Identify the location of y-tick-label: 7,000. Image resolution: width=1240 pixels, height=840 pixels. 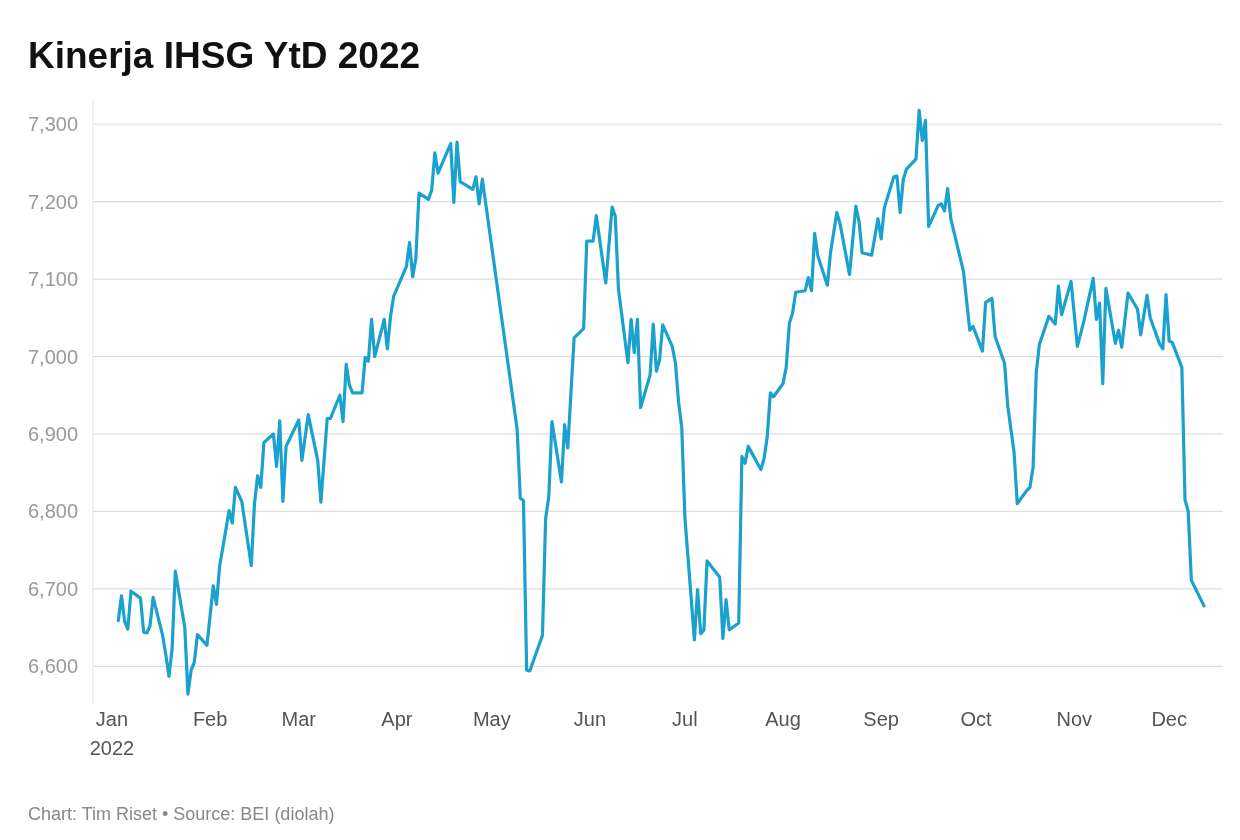
(53, 356).